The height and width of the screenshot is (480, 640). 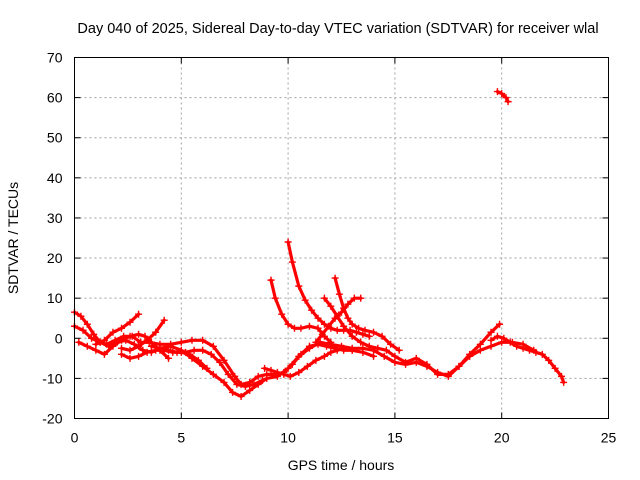 What do you see at coordinates (367, 314) in the screenshot?
I see `series-track-k` at bounding box center [367, 314].